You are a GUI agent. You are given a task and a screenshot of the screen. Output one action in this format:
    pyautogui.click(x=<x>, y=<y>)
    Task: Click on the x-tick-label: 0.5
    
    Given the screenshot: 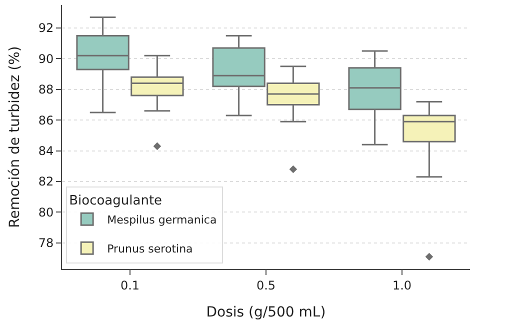 What is the action you would take?
    pyautogui.click(x=266, y=285)
    